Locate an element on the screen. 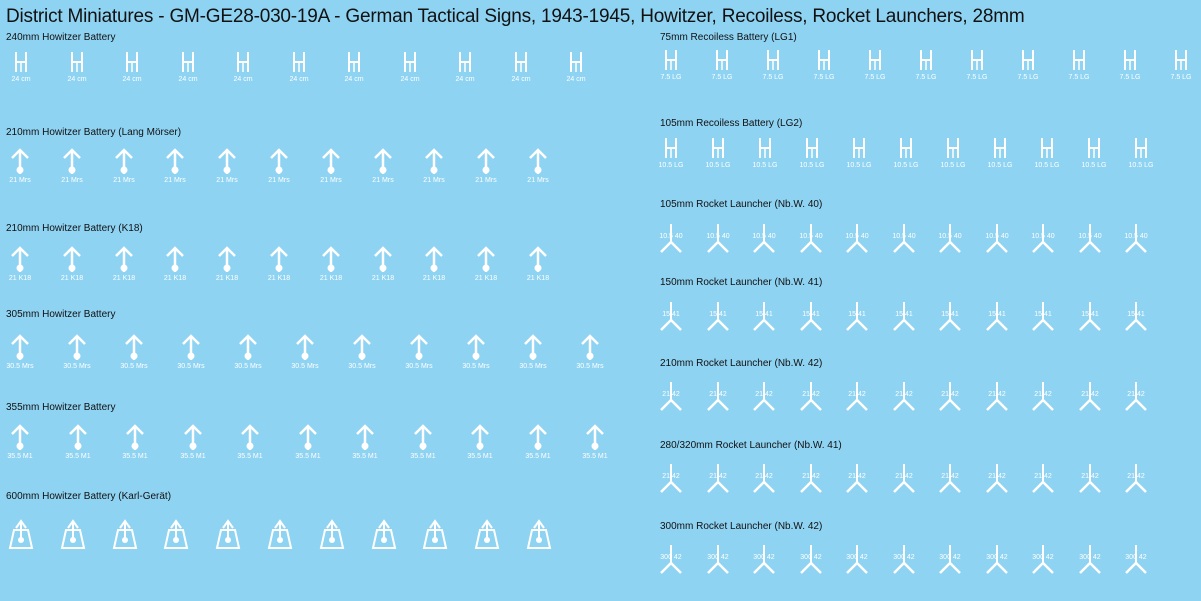  section-label-240mm-howitzer: 240mm Howitzer Battery is located at coordinates (61, 37).